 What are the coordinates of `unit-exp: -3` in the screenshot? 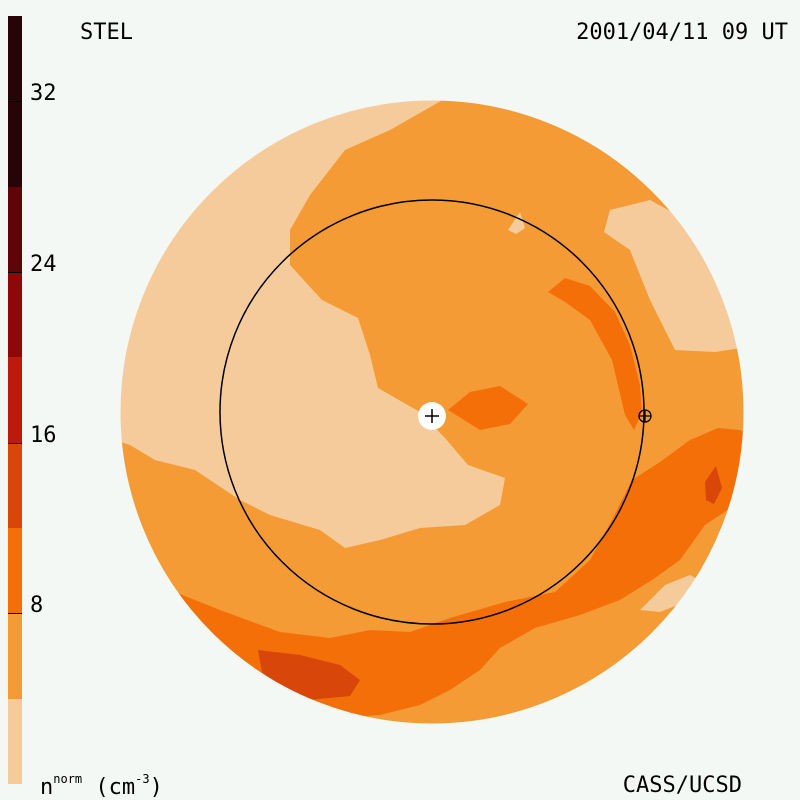 It's located at (142, 779).